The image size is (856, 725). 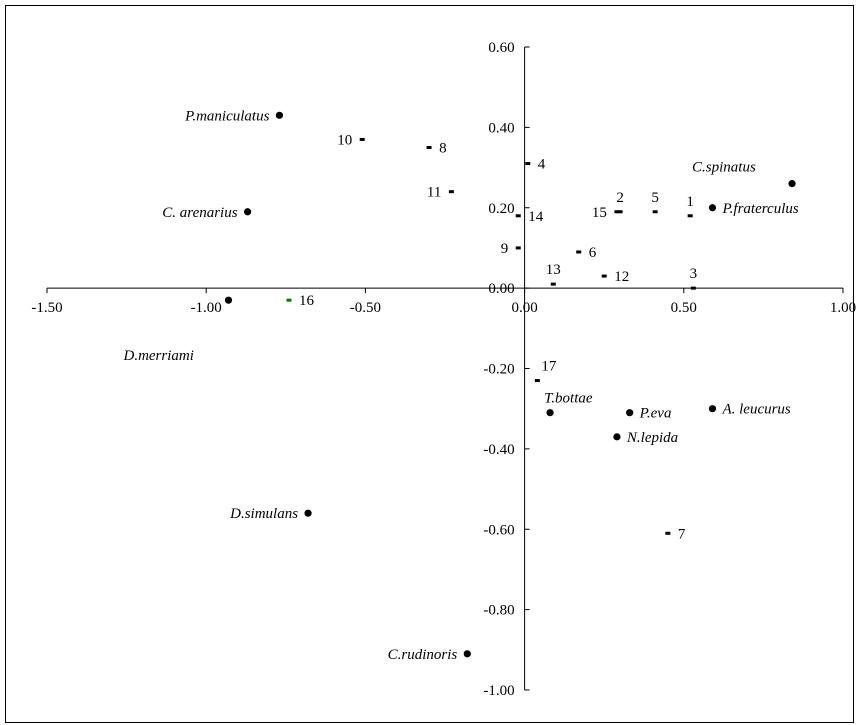 What do you see at coordinates (684, 308) in the screenshot?
I see `x-tick-label: 0.50` at bounding box center [684, 308].